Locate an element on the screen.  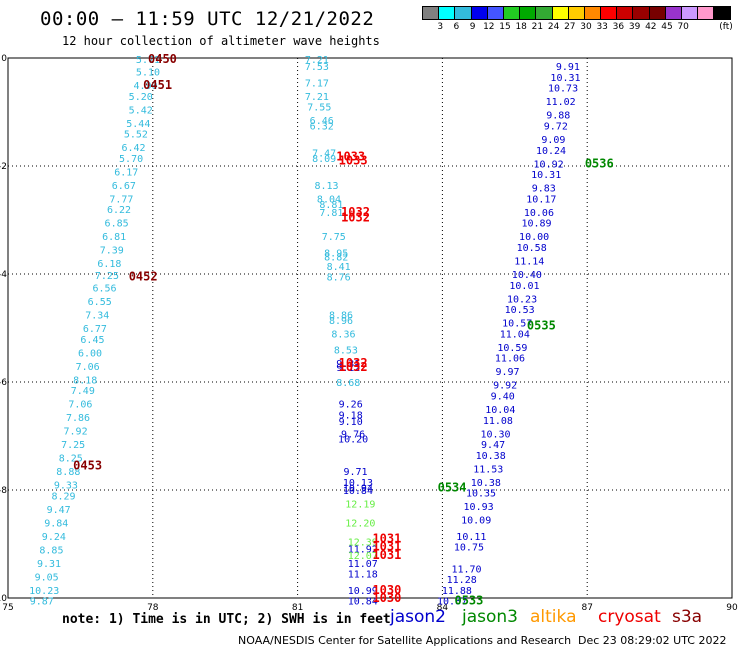
wave-height-label: 7.25 is located at coordinates (73, 445).